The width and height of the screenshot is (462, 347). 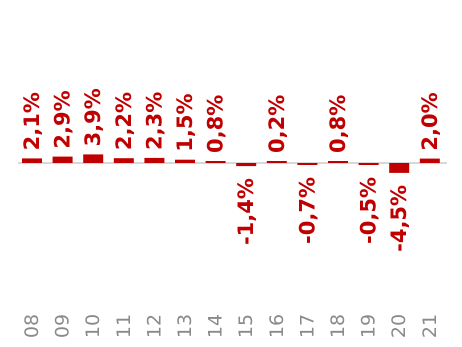 What do you see at coordinates (430, 326) in the screenshot?
I see `x-tick-label-21: 21` at bounding box center [430, 326].